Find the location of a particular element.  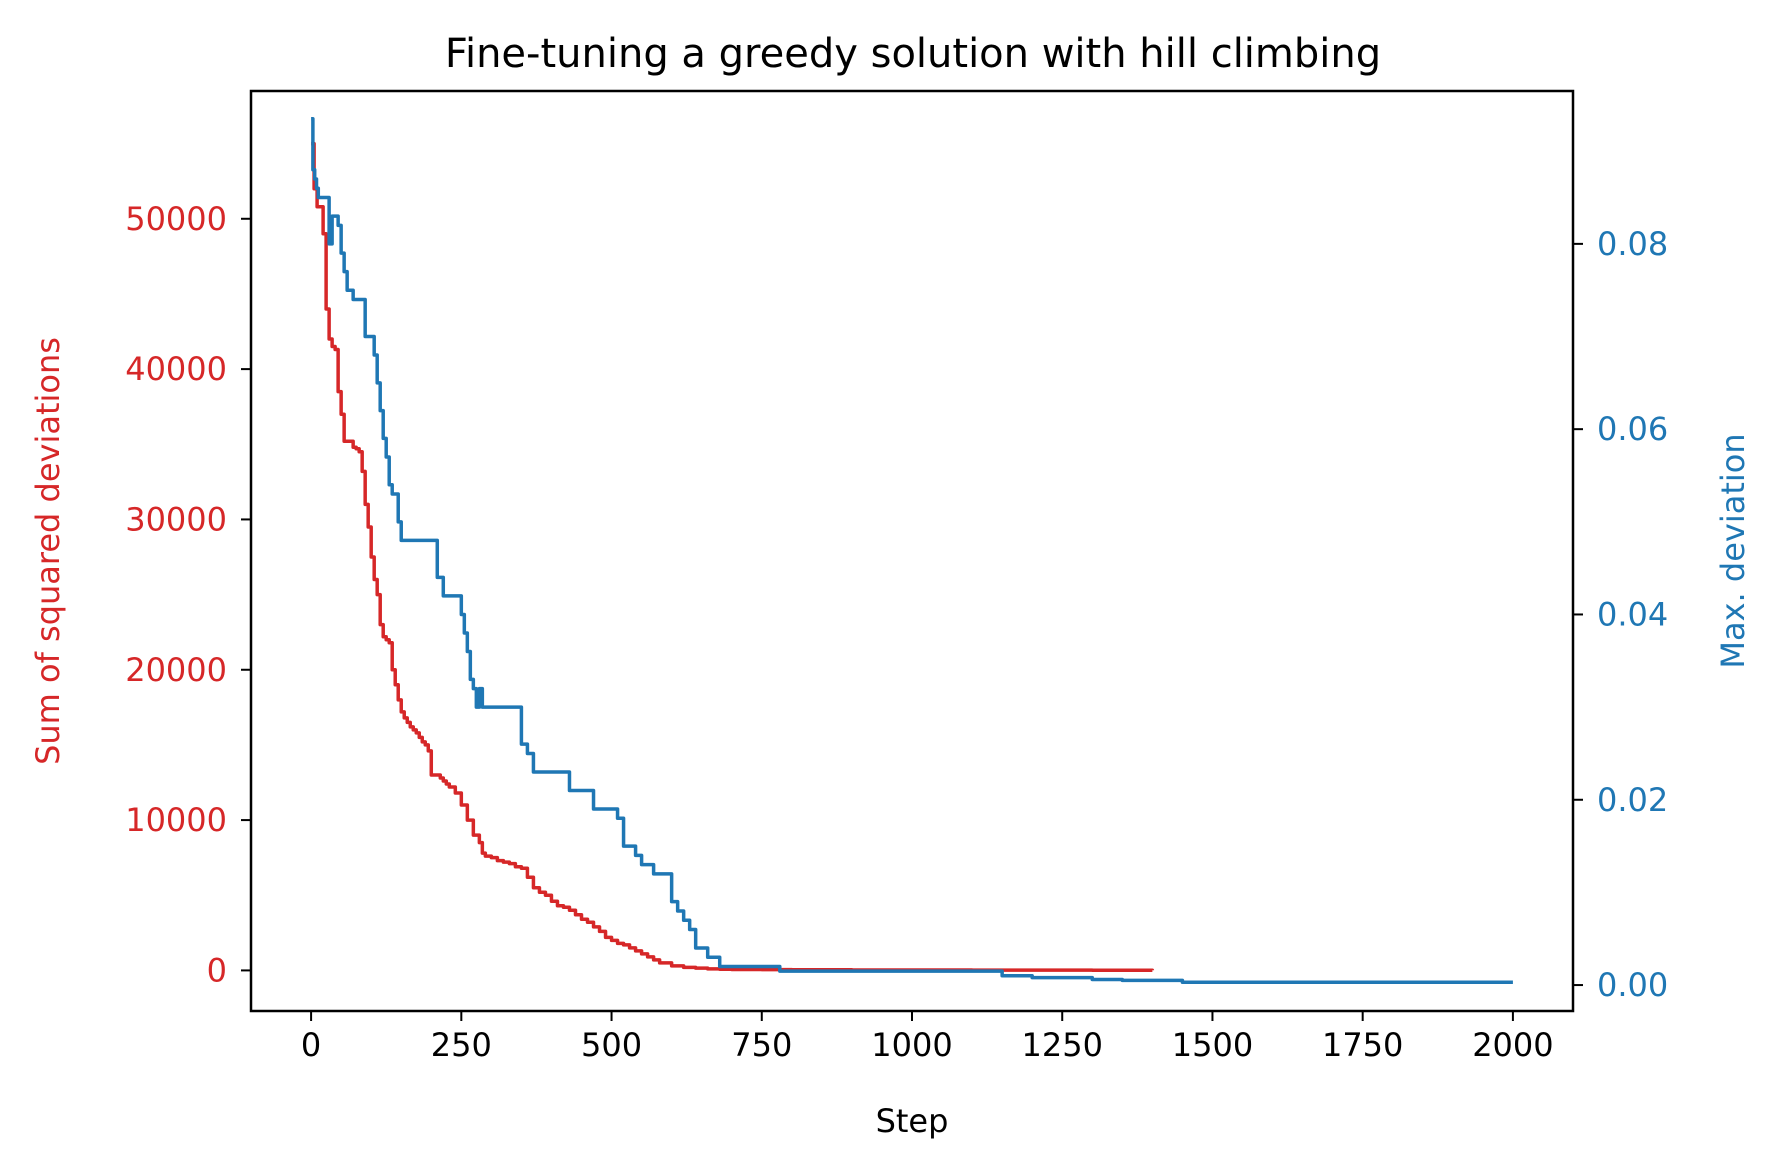

y-right-tick-label: 0.04 is located at coordinates (1632, 614).